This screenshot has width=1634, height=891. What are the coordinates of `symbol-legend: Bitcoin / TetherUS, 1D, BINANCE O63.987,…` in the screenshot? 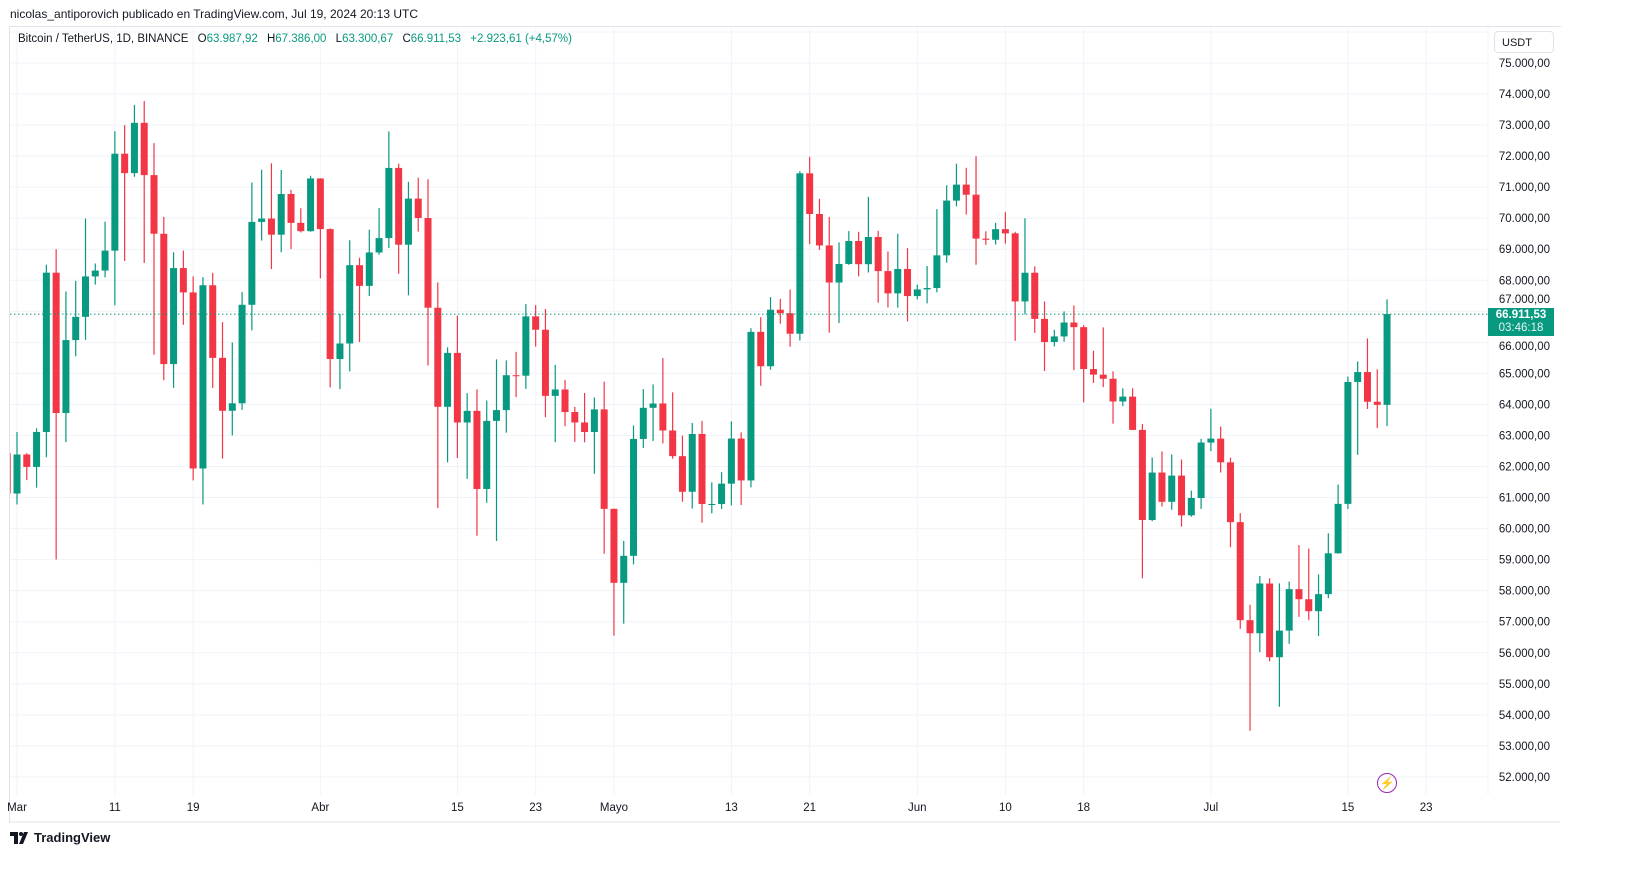 It's located at (298, 39).